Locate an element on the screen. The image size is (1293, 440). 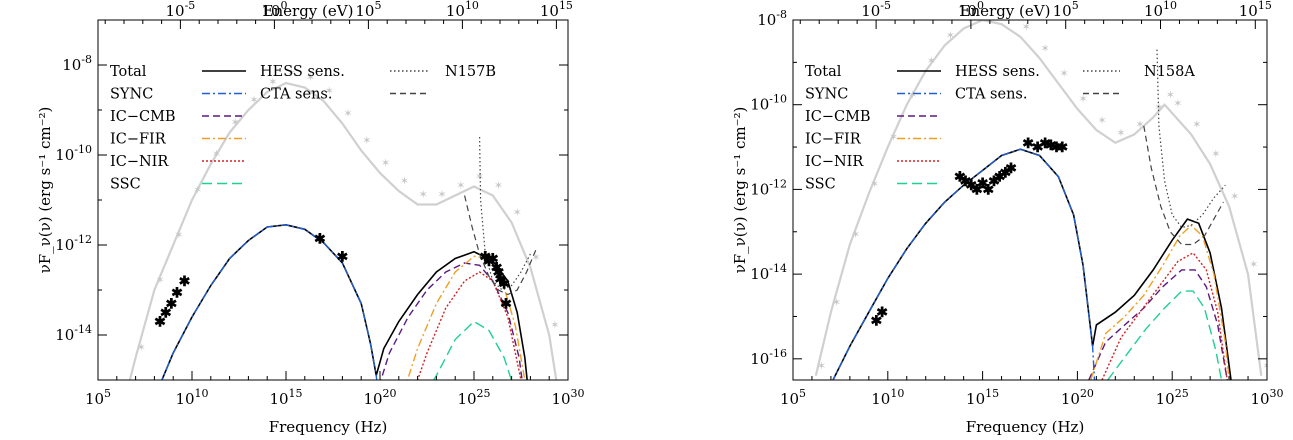
x-axis-label: Frequency (Hz) is located at coordinates (1025, 427).